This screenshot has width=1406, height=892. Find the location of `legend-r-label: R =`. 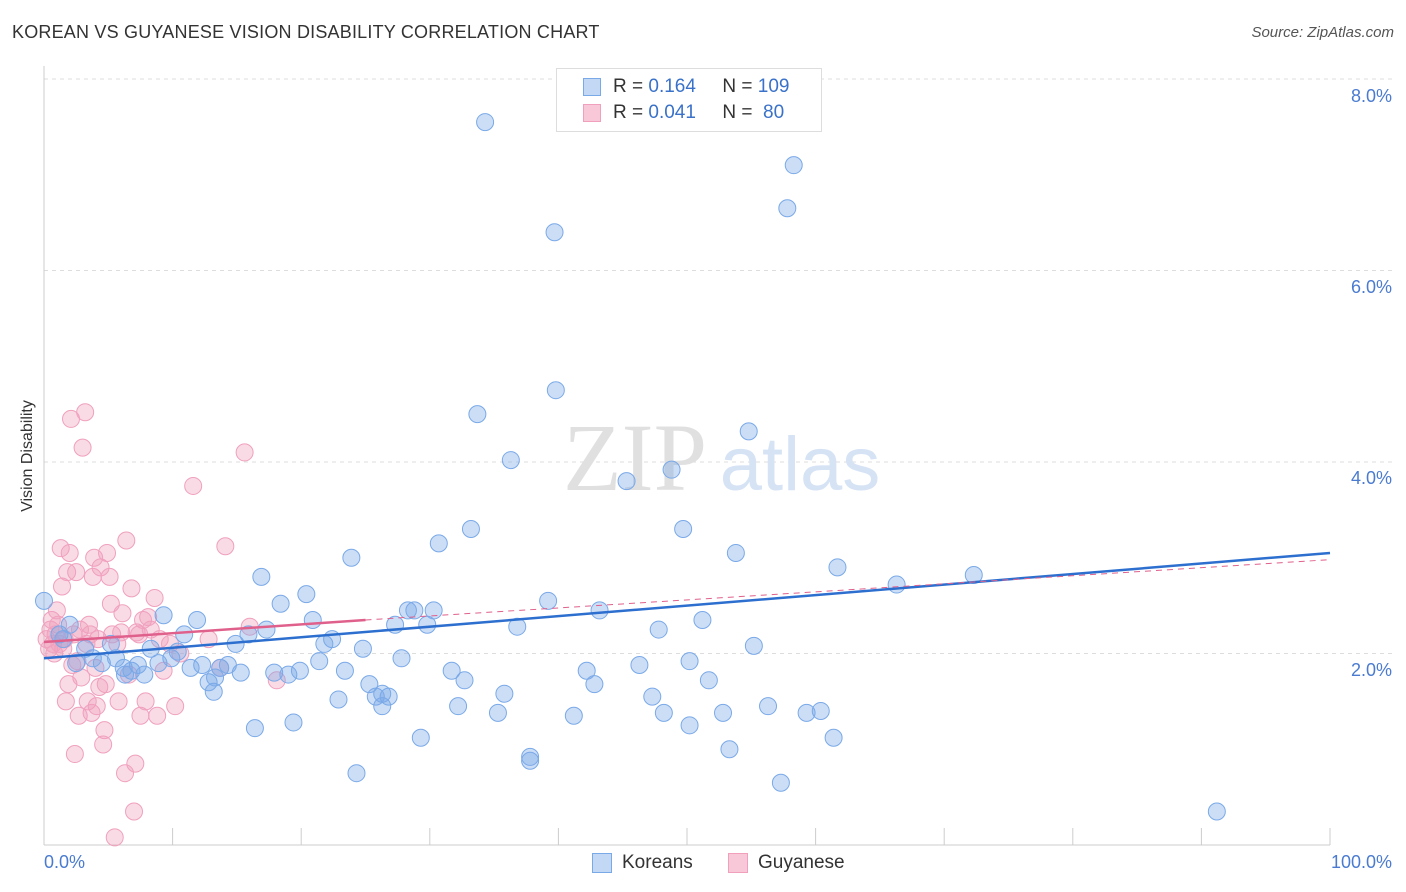

legend-r-label: R = is located at coordinates (628, 86).